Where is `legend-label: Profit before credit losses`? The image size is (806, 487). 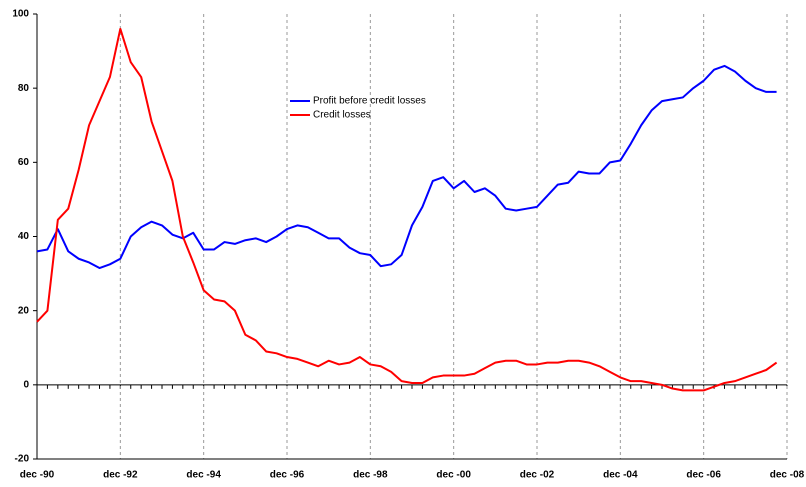
legend-label: Profit before credit losses is located at coordinates (369, 101).